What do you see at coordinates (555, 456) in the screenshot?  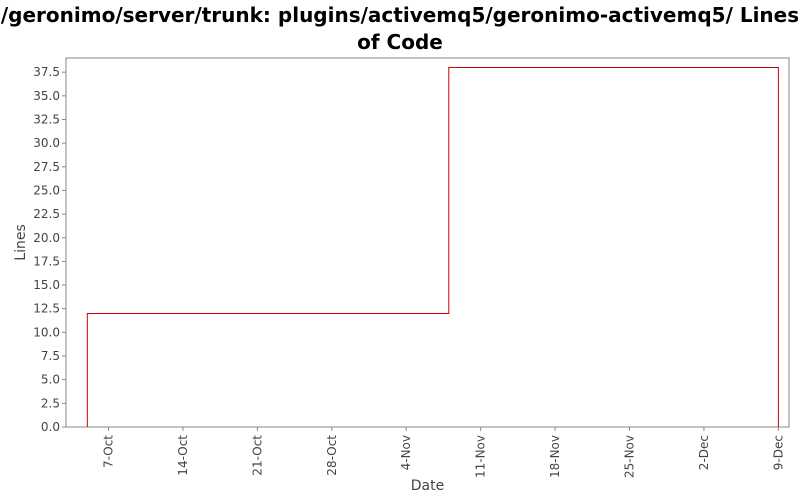 I see `x-tick-label: 18-Nov` at bounding box center [555, 456].